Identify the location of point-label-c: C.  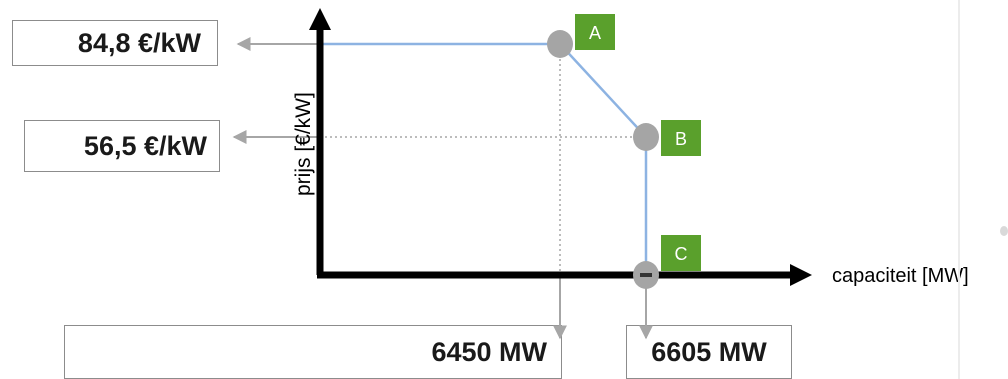
(681, 254).